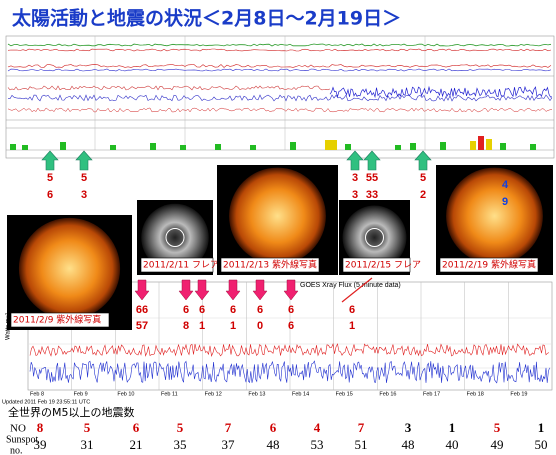  I want to click on photo-caption: 2011/2/15 フレア, so click(383, 266).